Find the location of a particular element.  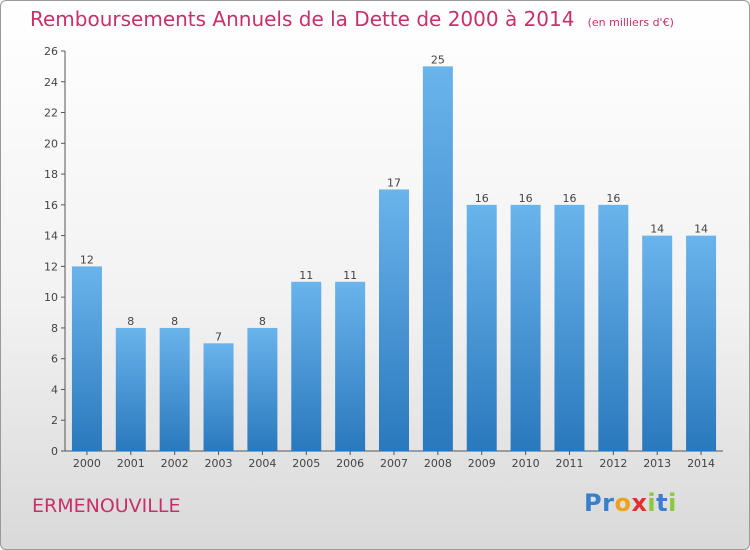

x-tick-label: 2014 is located at coordinates (701, 463).